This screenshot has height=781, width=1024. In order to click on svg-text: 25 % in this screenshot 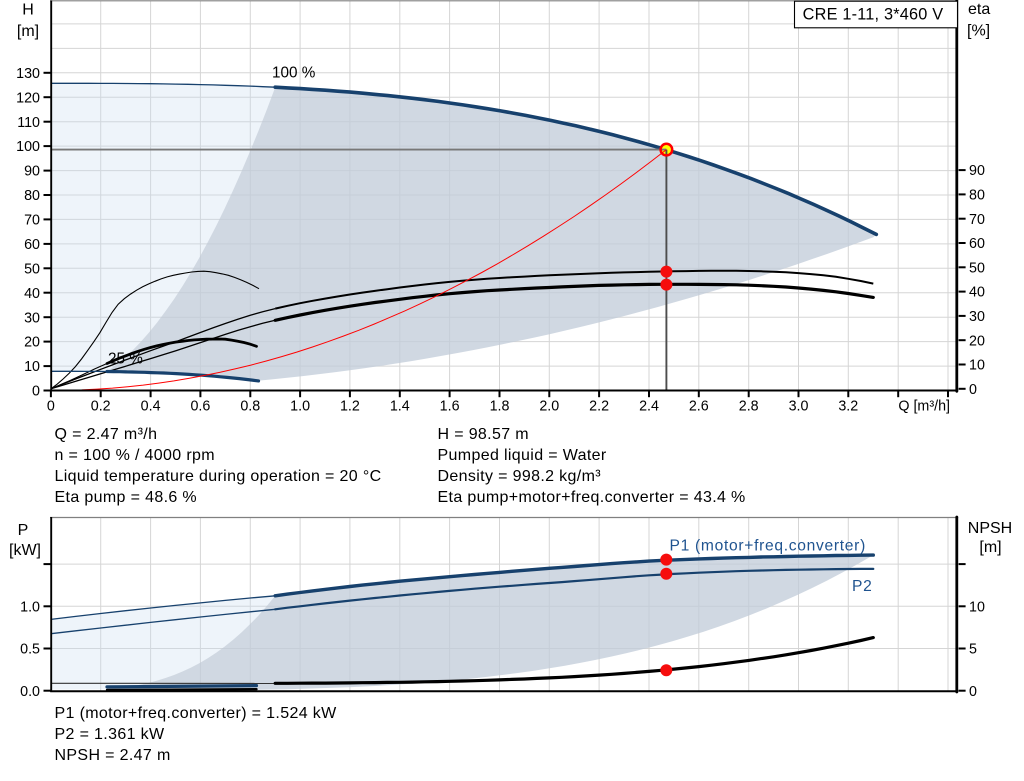, I will do `click(125, 359)`.